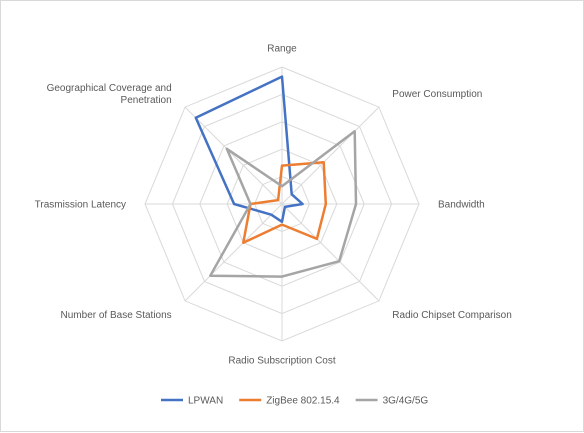  I want to click on category-label-trasmission-latency: Trasmission Latency, so click(80, 205).